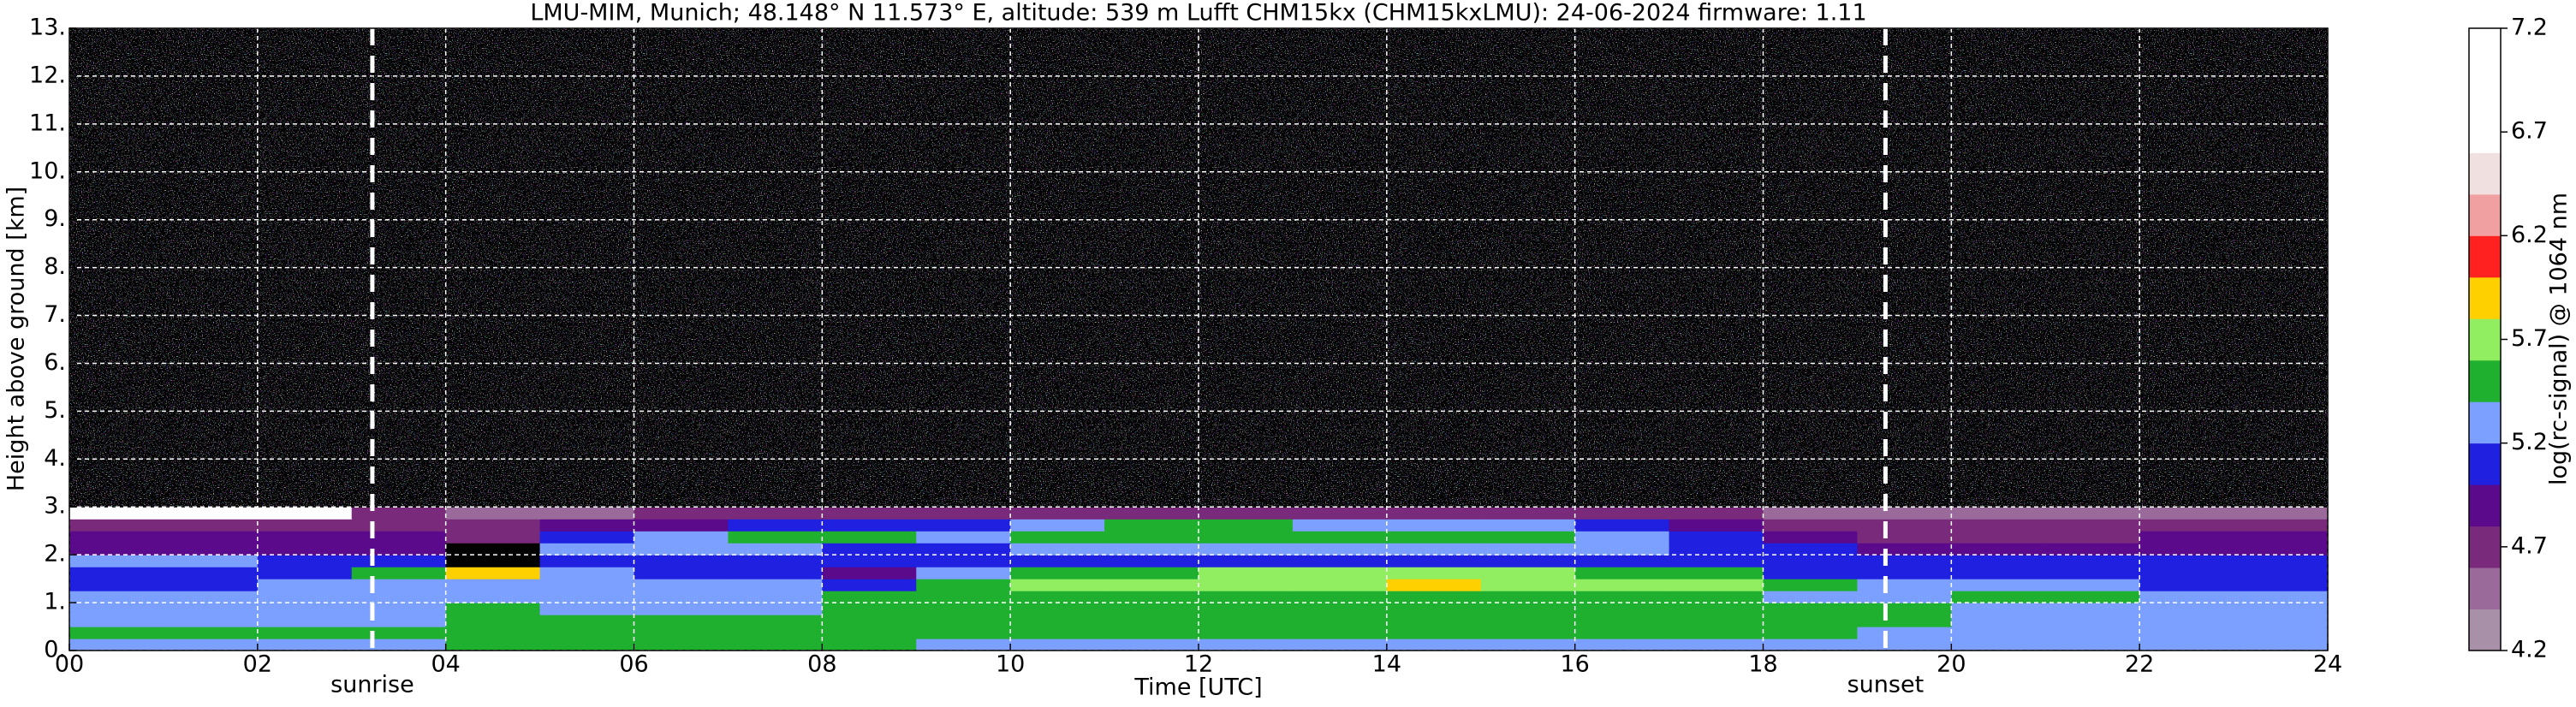 The image size is (2576, 707). I want to click on x-tick-label: 22, so click(2139, 664).